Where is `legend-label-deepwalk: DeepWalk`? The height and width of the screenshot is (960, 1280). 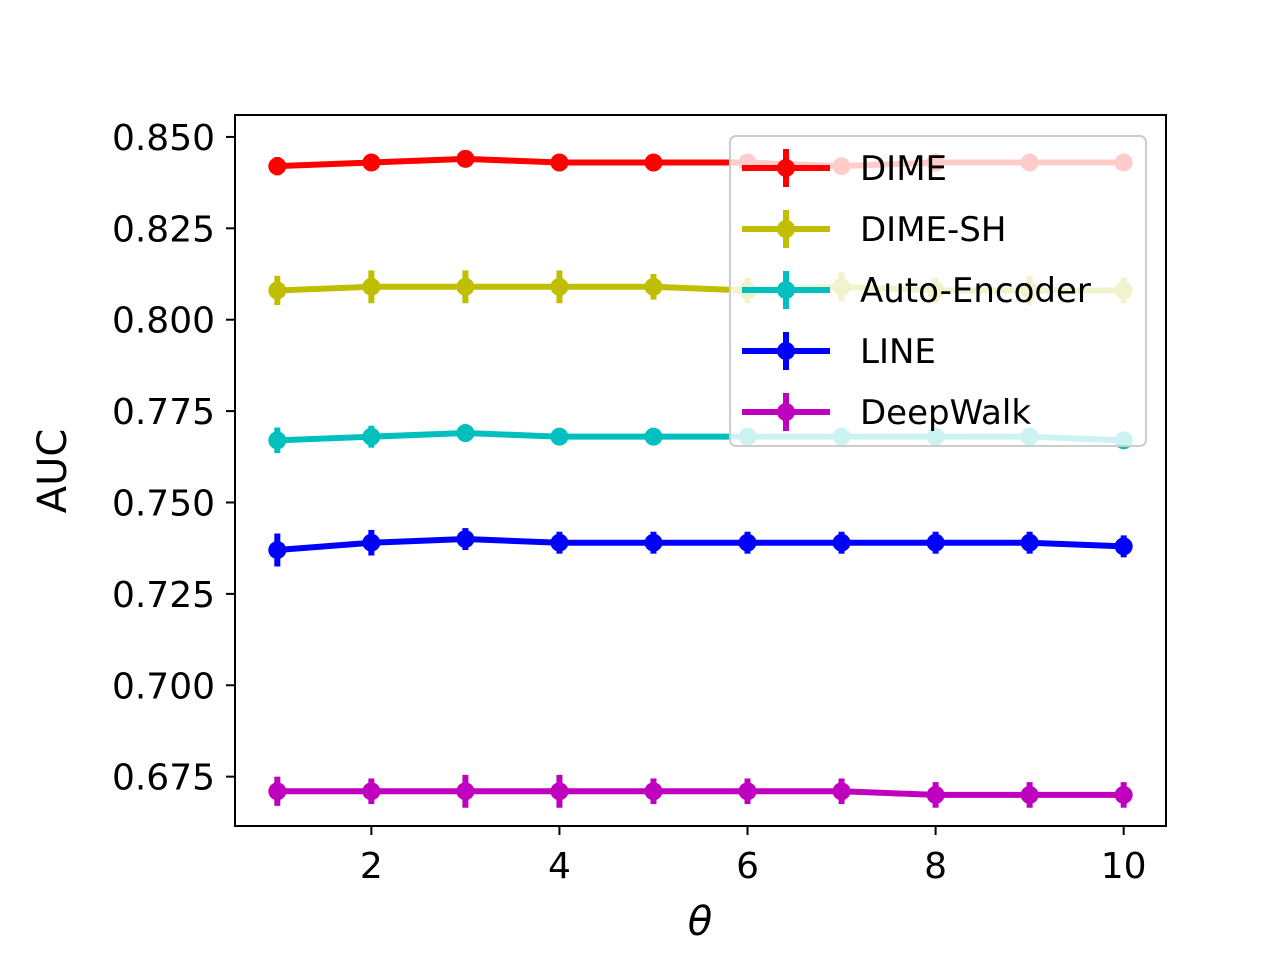 legend-label-deepwalk: DeepWalk is located at coordinates (945, 413).